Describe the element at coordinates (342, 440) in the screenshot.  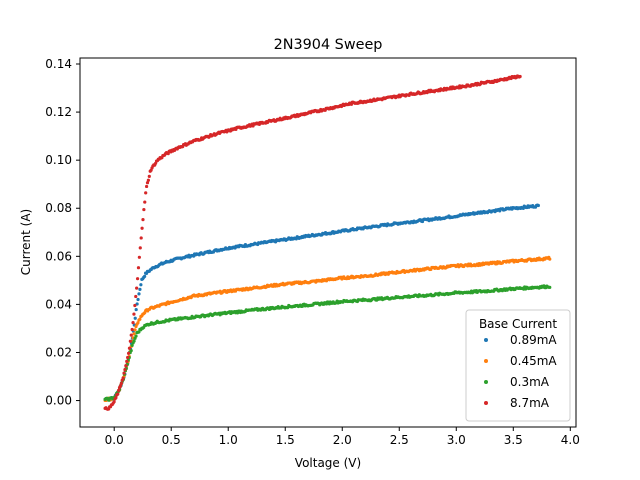
I see `x-tick-label: 2.0` at that location.